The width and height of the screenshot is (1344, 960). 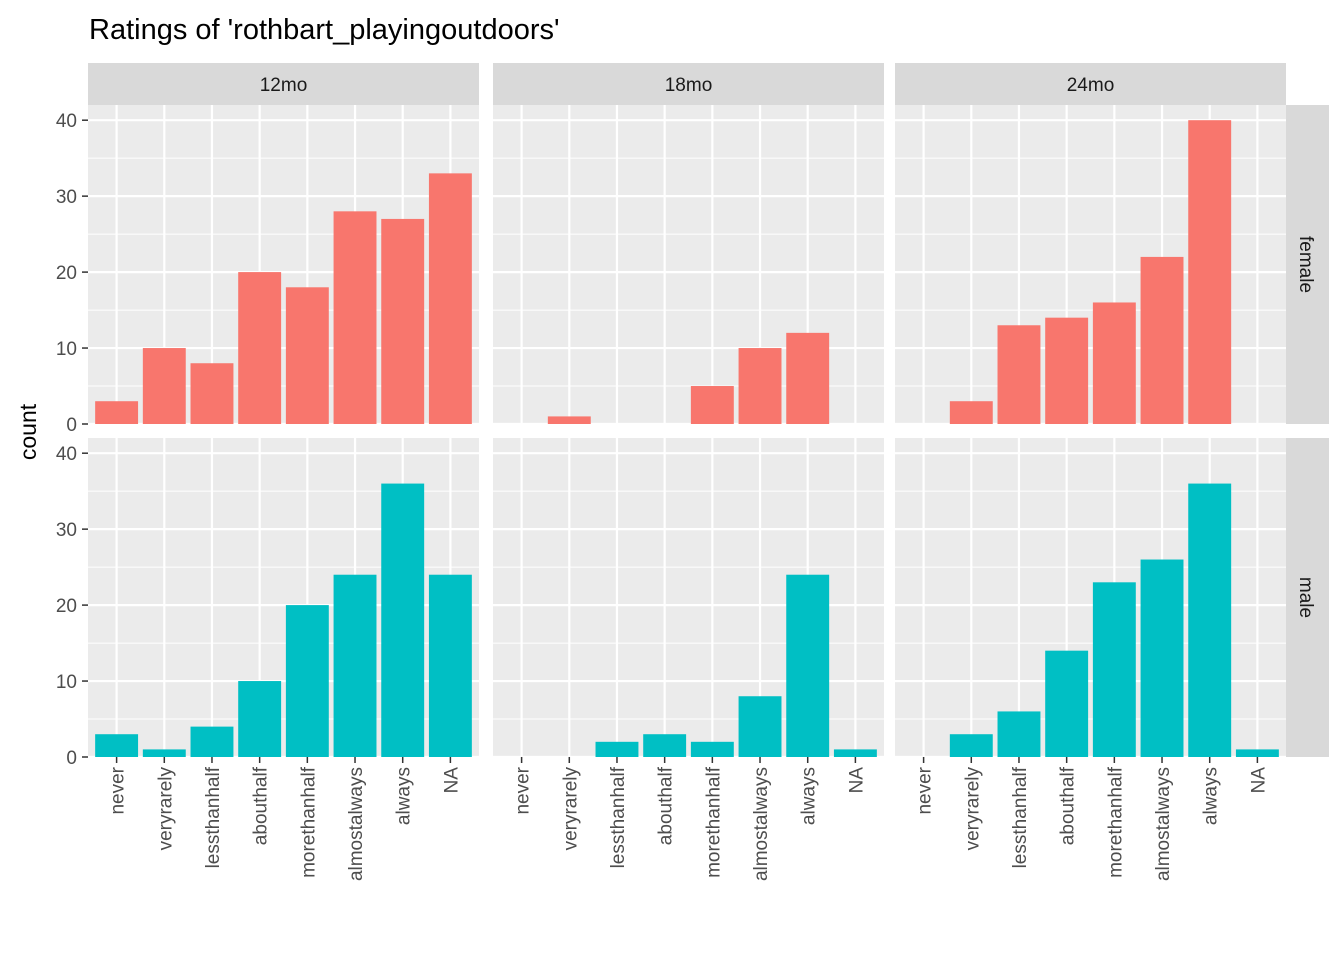 I want to click on panel-female-12mo, so click(x=283, y=265).